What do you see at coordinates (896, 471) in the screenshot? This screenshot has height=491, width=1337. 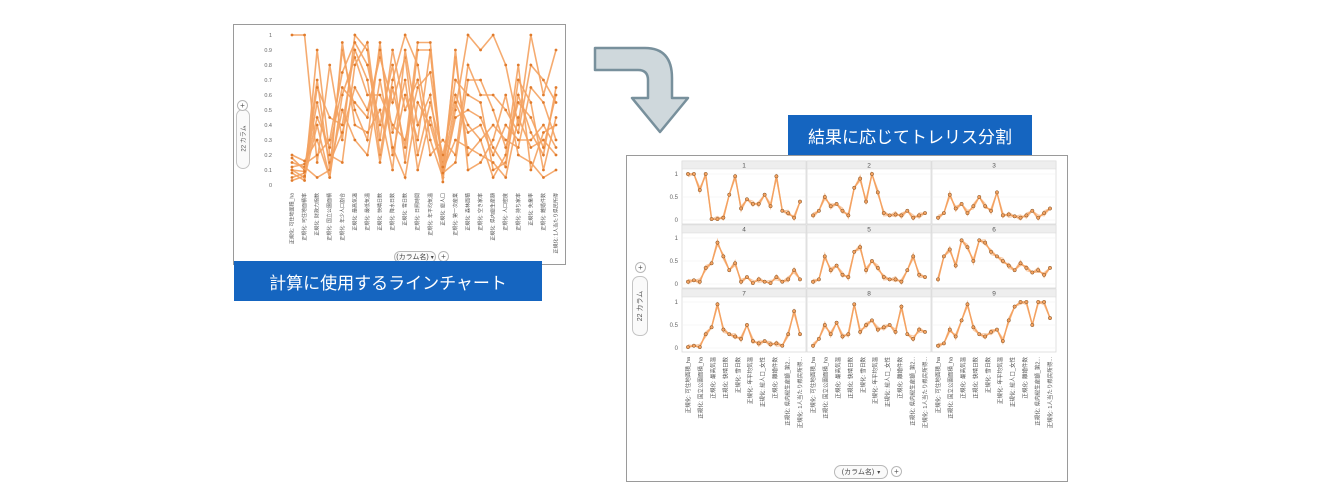 I see `add-x-axis-button: +` at bounding box center [896, 471].